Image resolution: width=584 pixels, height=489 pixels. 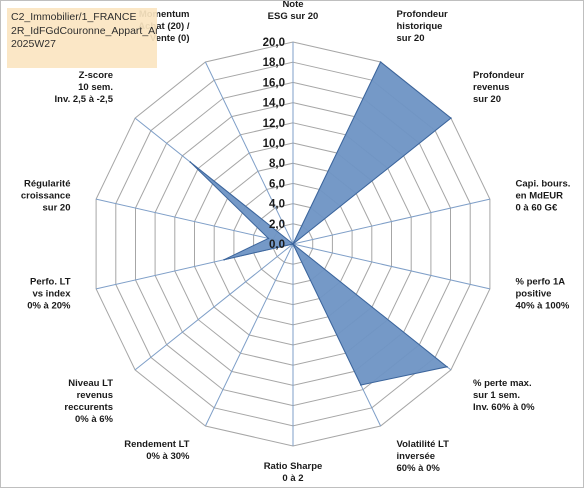 I want to click on axis-label-4: % perfo 1A positive 40% à 100%, so click(x=543, y=294).